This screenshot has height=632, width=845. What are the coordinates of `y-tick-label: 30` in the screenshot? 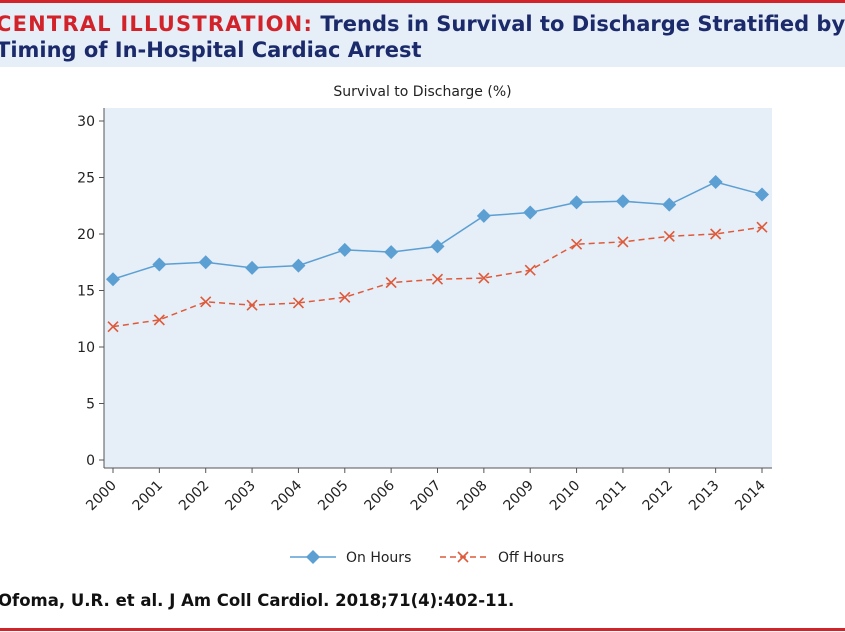 It's located at (86, 122).